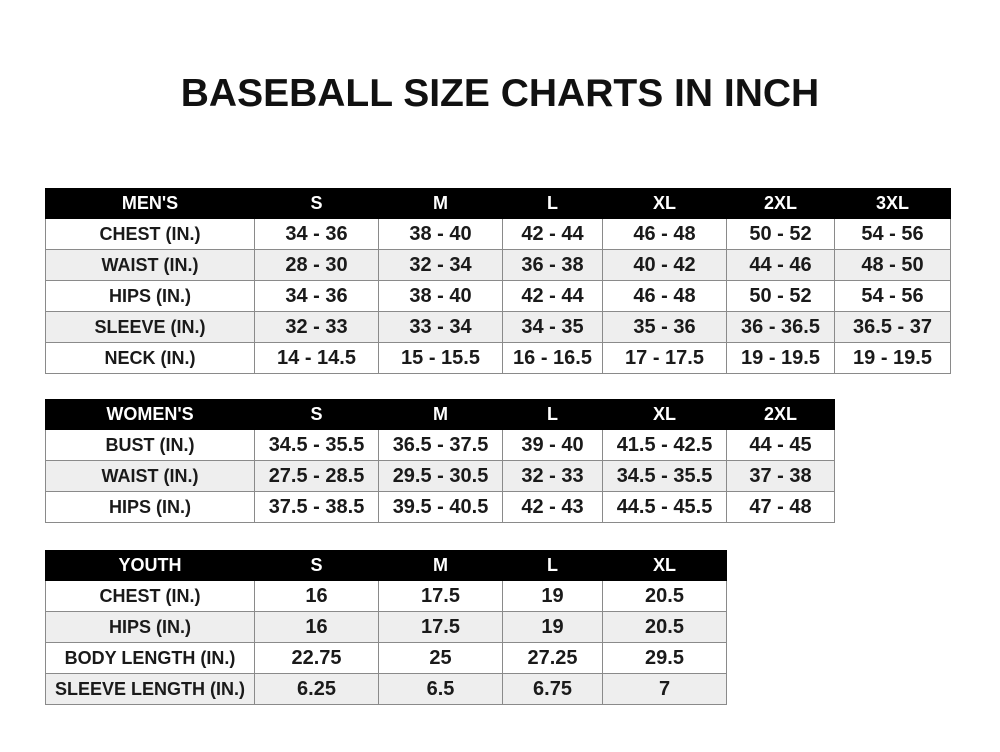 The width and height of the screenshot is (1000, 752). What do you see at coordinates (552, 445) in the screenshot?
I see `size-value: 39 - 40` at bounding box center [552, 445].